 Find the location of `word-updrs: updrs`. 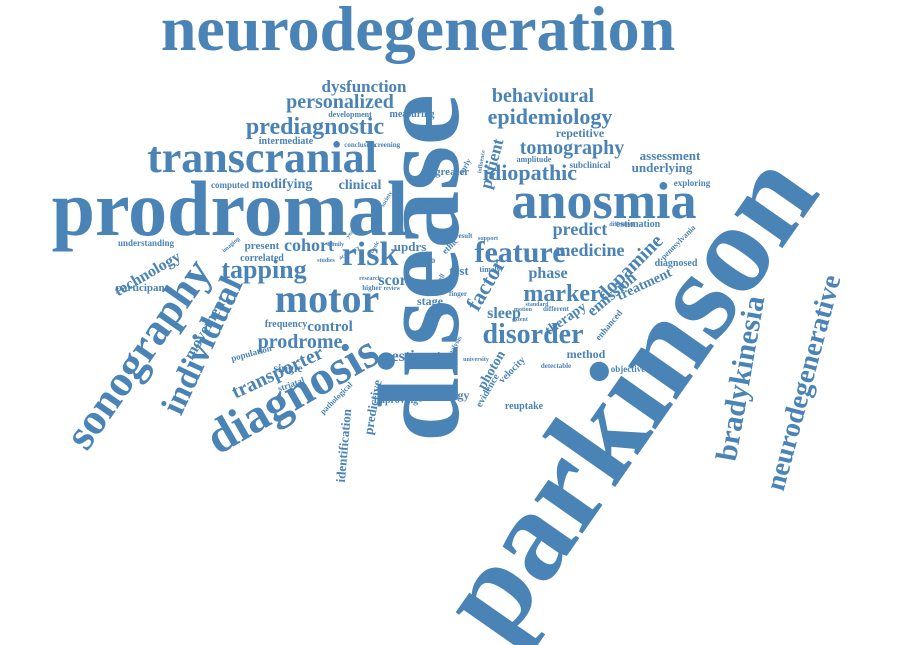

word-updrs: updrs is located at coordinates (410, 246).